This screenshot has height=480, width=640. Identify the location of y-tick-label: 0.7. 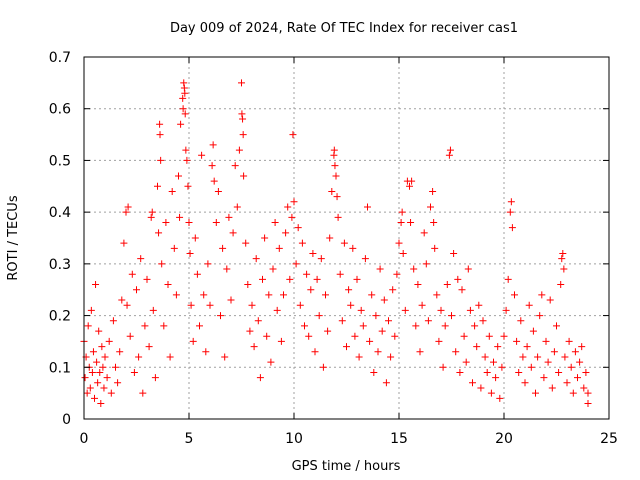
(60, 58).